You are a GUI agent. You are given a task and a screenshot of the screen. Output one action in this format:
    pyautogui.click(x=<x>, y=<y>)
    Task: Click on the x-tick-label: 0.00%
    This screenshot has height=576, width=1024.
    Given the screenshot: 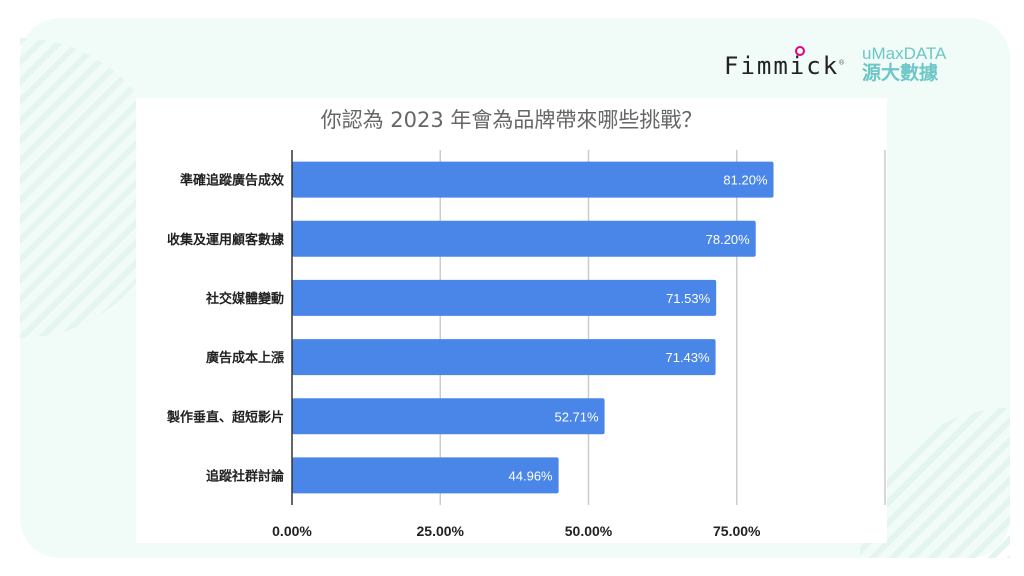 What is the action you would take?
    pyautogui.click(x=292, y=531)
    